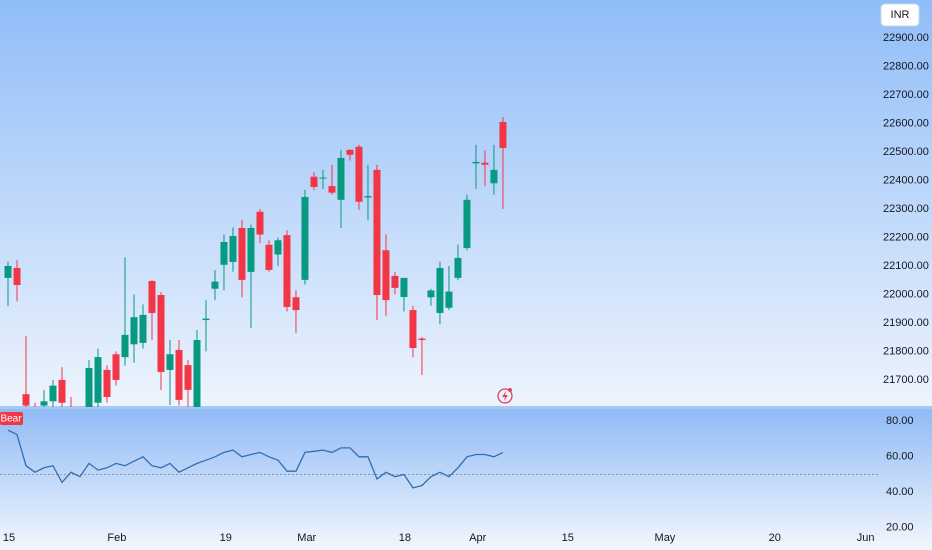  Describe the element at coordinates (466, 407) in the screenshot. I see `pane-separator` at that location.